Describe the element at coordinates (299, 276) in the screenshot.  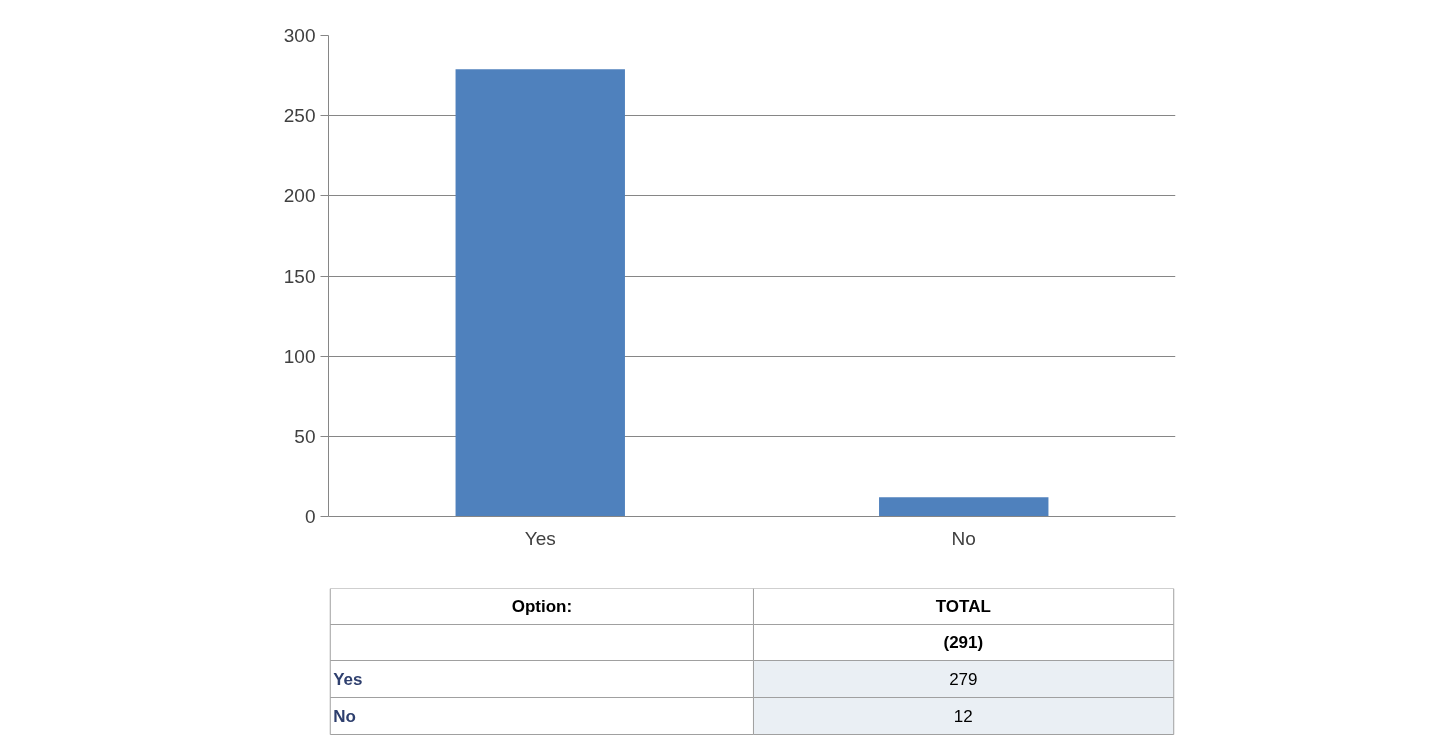
I see `y-tick-label: 150` at that location.